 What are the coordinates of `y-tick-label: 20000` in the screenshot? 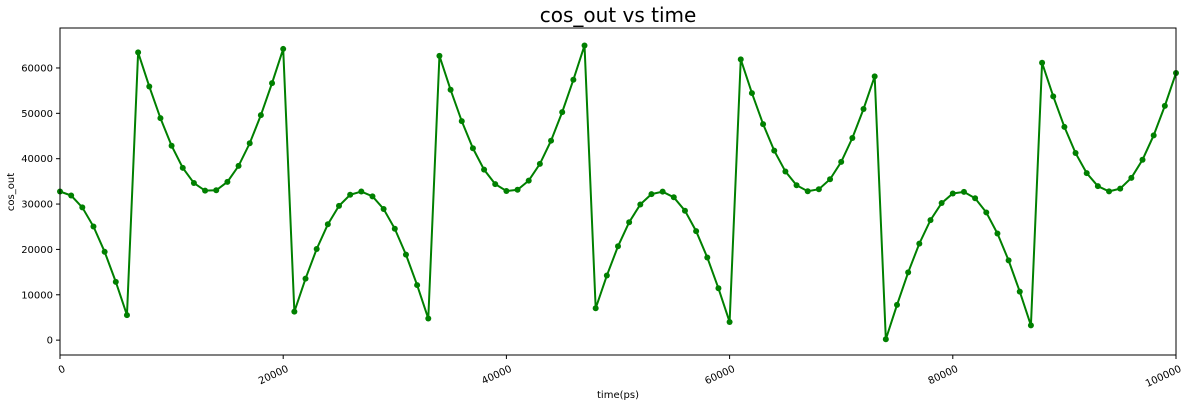 It's located at (37, 250).